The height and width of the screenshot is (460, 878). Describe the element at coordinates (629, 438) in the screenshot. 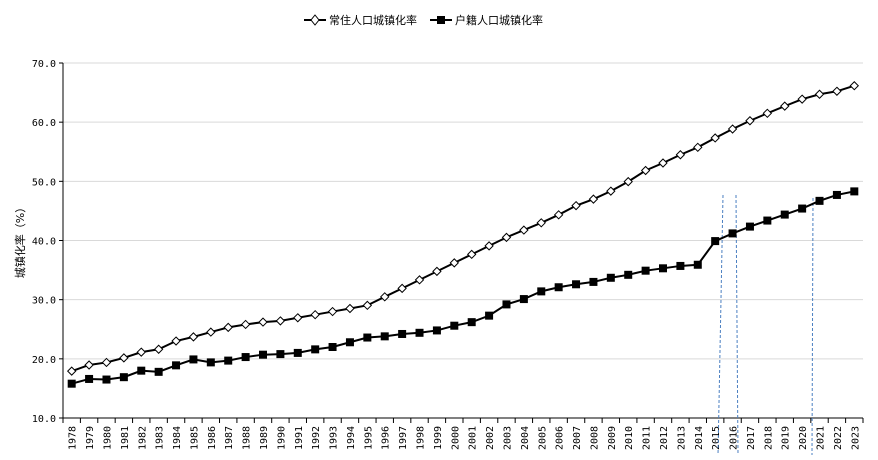

I see `x-tick-label: 2010` at that location.